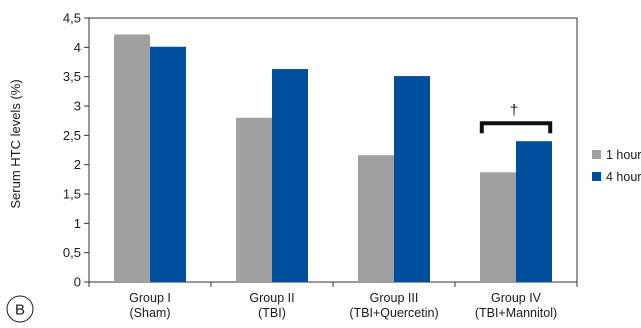 This screenshot has height=328, width=641. Describe the element at coordinates (516, 313) in the screenshot. I see `x-category-label: (TBI+Mannitol)` at that location.